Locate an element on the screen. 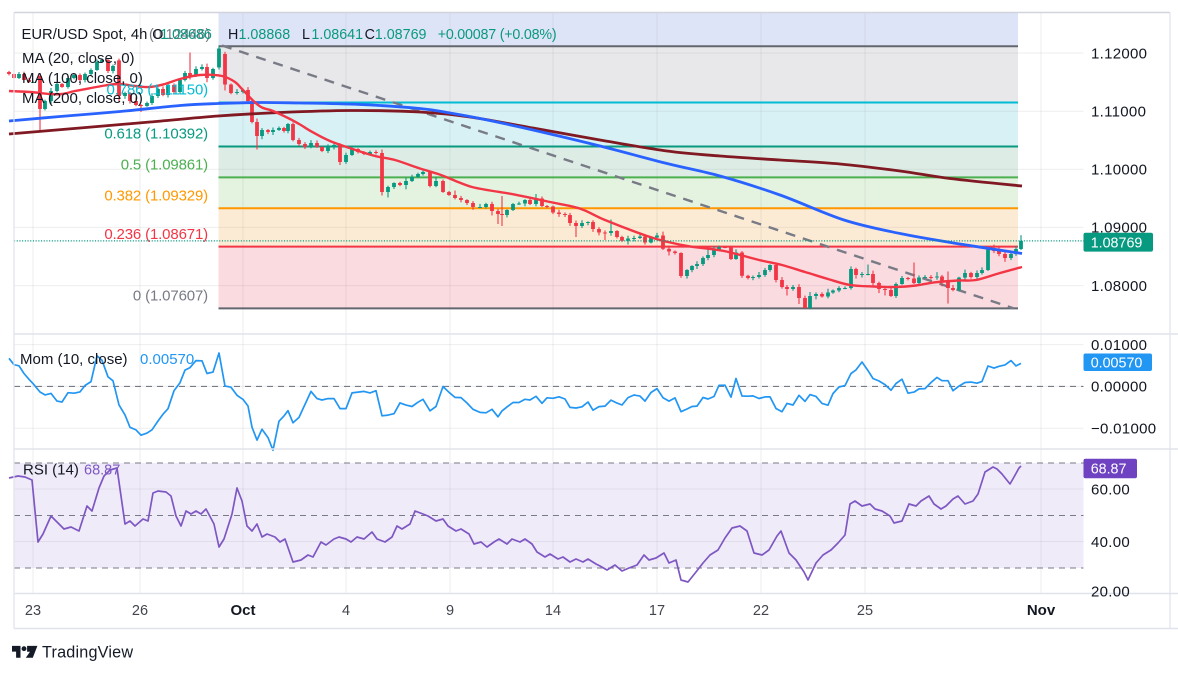 Image resolution: width=1178 pixels, height=674 pixels. svg-text: 0.236 (1.08671) is located at coordinates (156, 234).